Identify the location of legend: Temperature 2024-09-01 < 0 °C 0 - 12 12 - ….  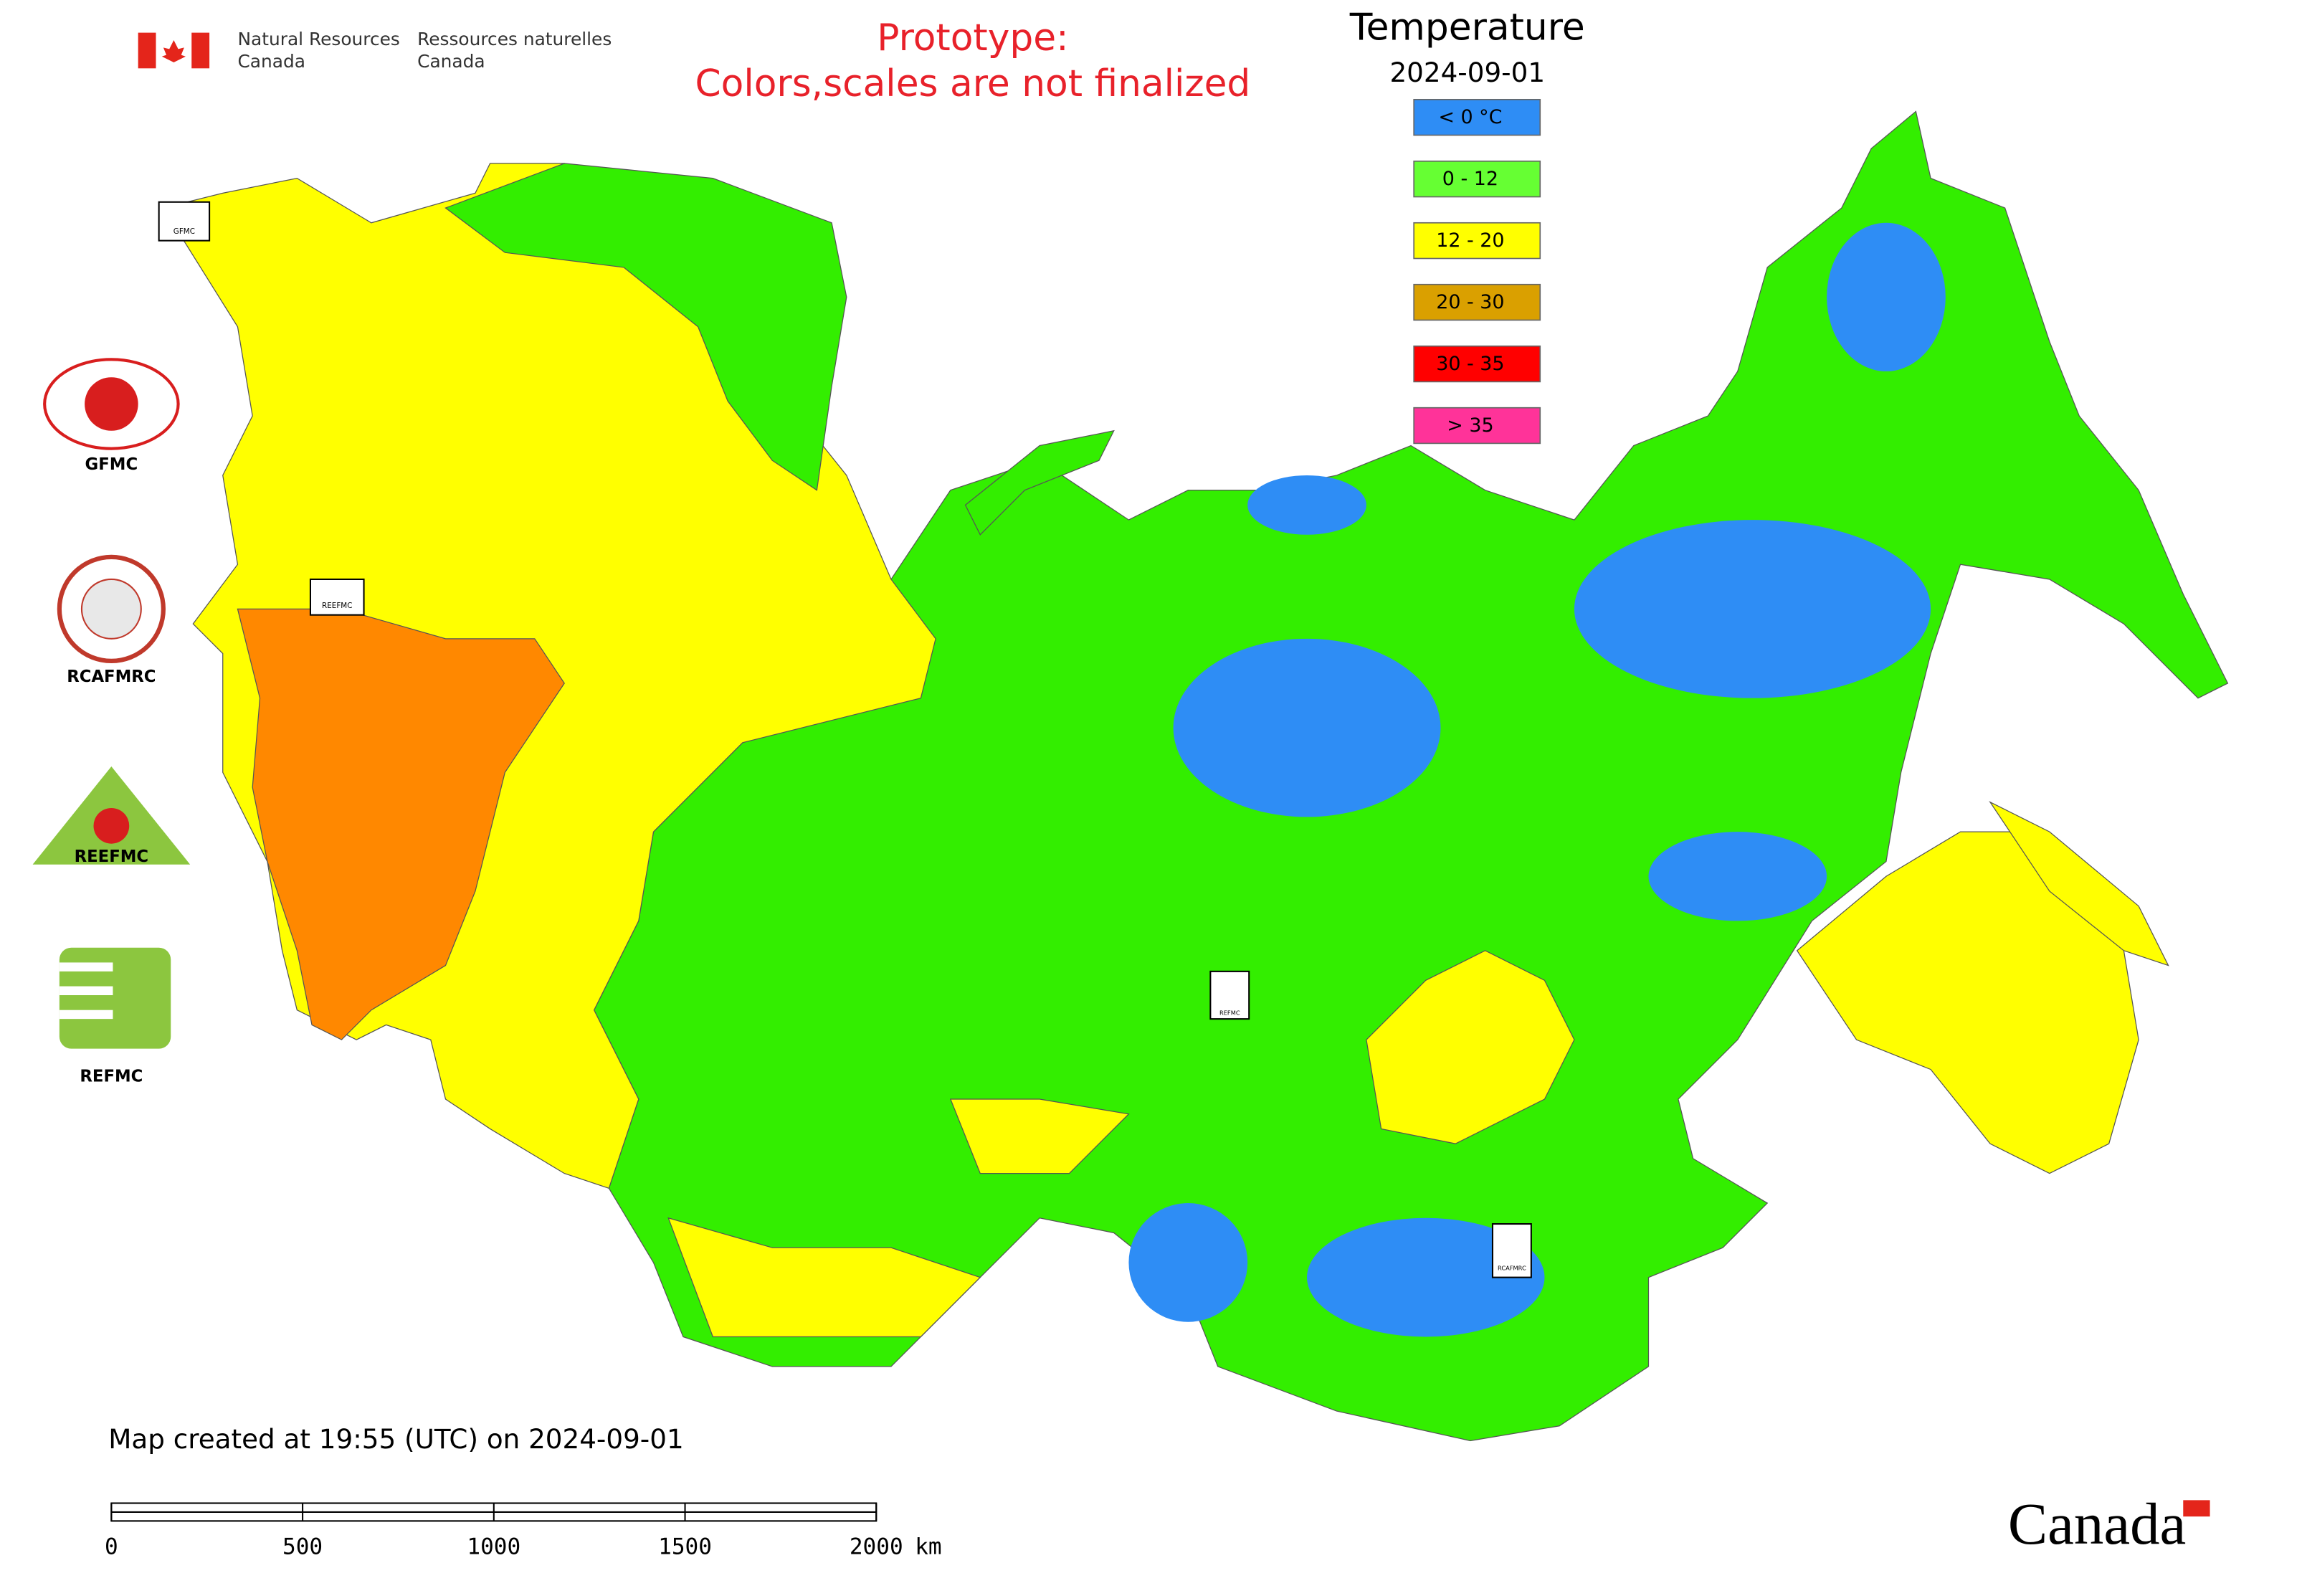
(1467, 225).